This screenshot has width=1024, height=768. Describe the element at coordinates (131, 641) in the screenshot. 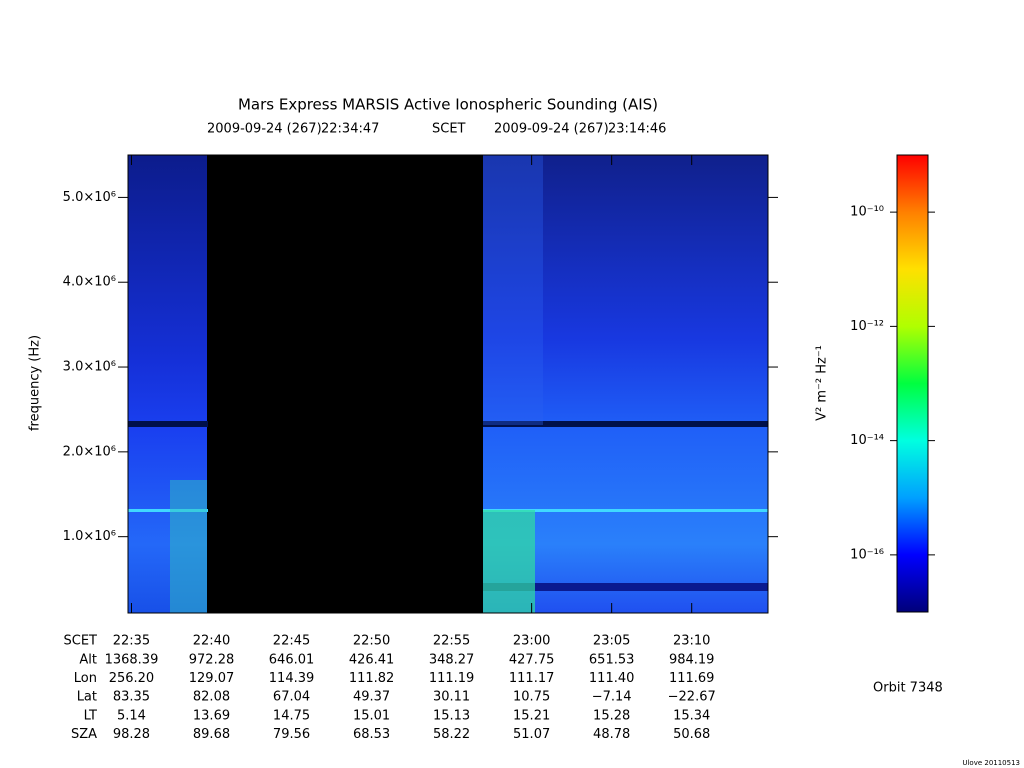

I see `x-tick-label: 22:35` at that location.